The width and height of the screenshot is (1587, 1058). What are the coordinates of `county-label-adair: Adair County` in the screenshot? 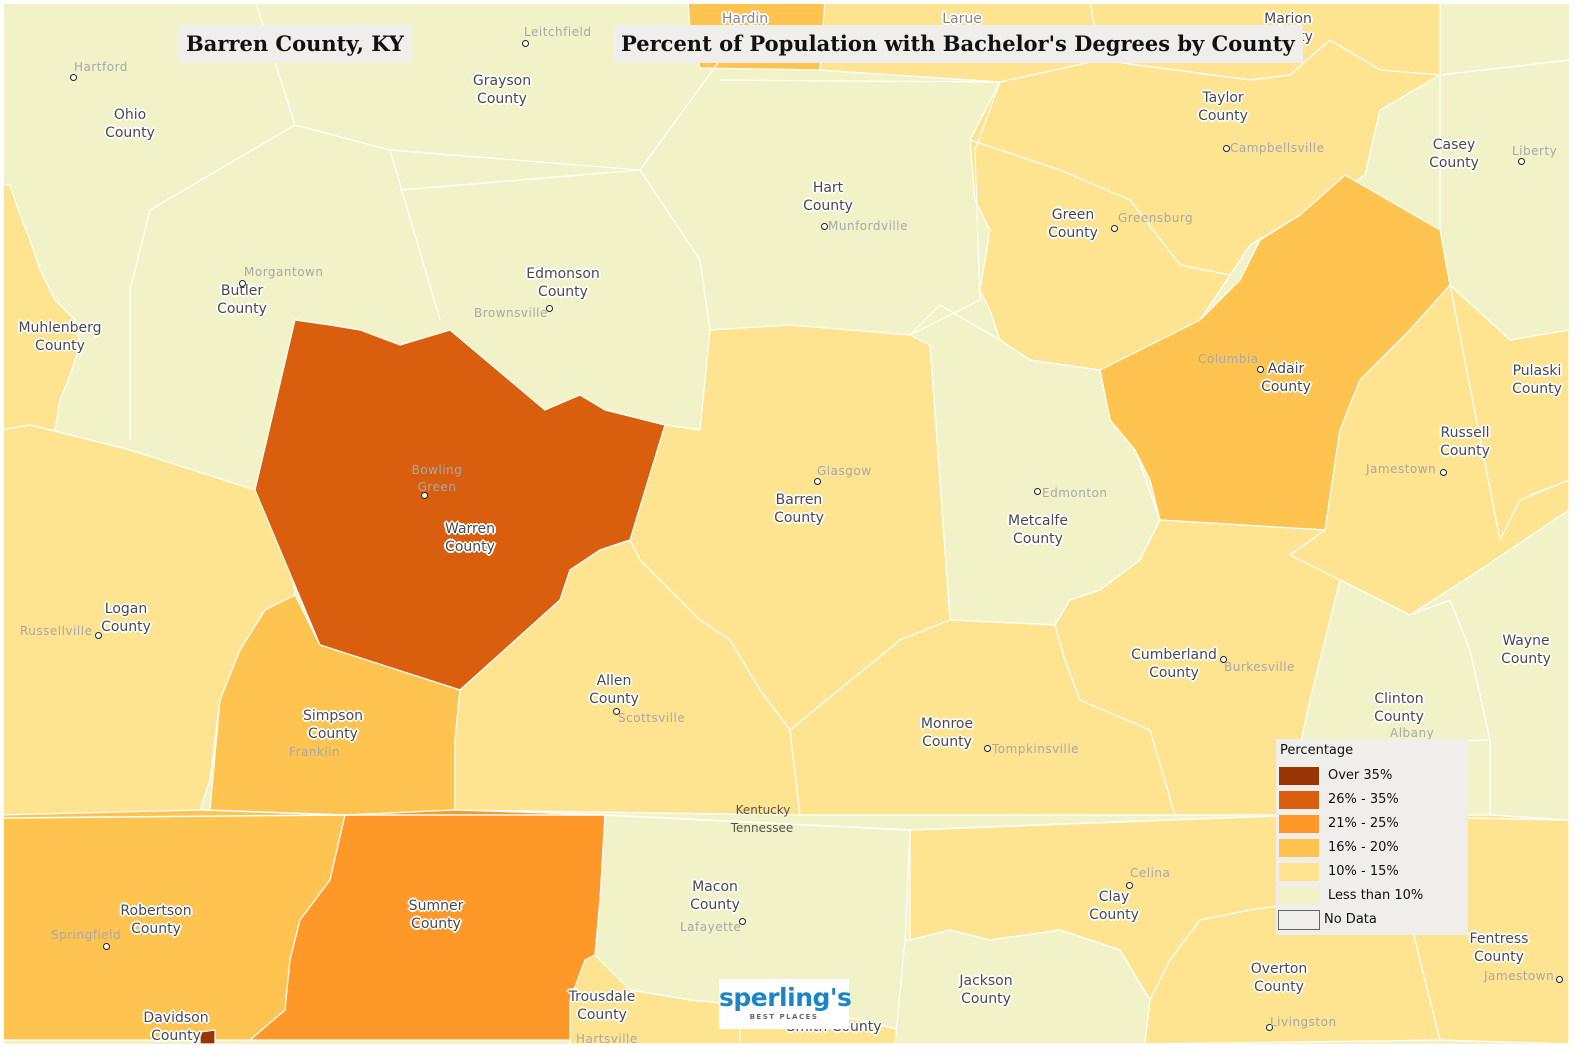 It's located at (1286, 378).